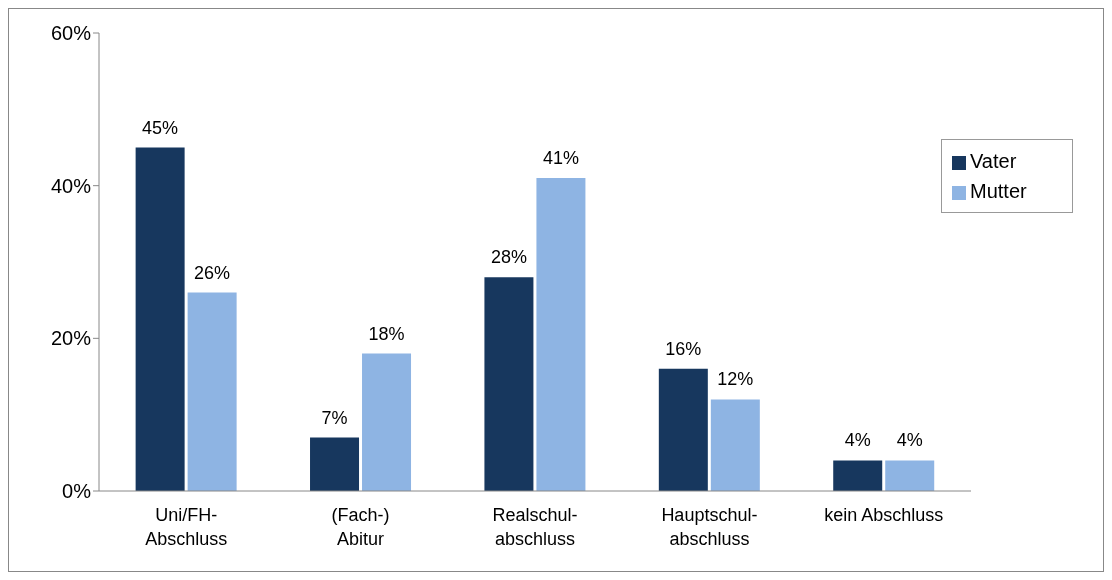 The height and width of the screenshot is (580, 1112). I want to click on data-label: 41%, so click(560, 158).